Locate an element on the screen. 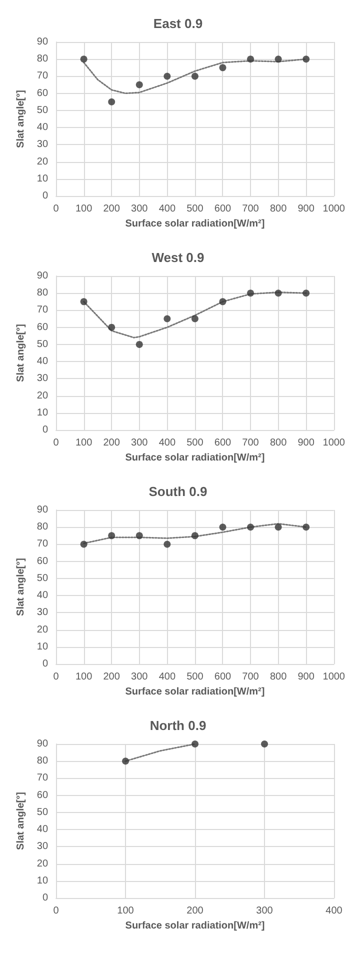 The image size is (356, 954). chart-title: East 0.9 is located at coordinates (178, 23).